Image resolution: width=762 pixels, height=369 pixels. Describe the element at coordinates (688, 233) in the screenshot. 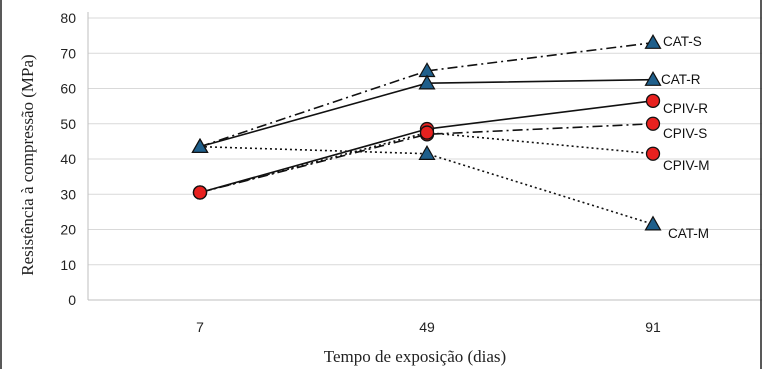

I see `series-label: CAT-M` at that location.